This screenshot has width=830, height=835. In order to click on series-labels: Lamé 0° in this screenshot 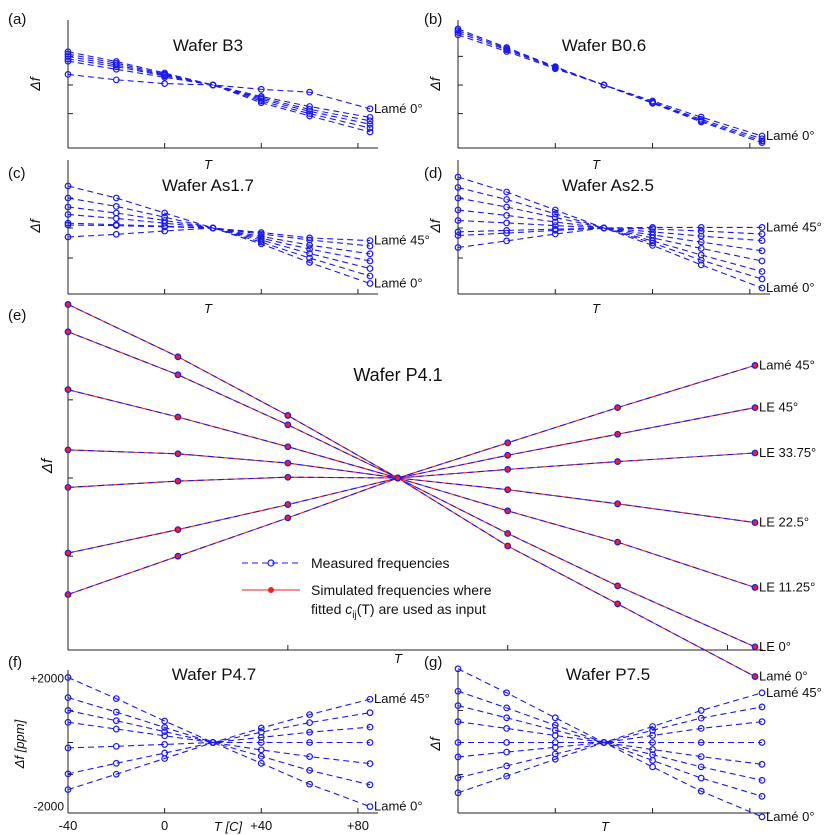, I will do `click(398, 108)`.